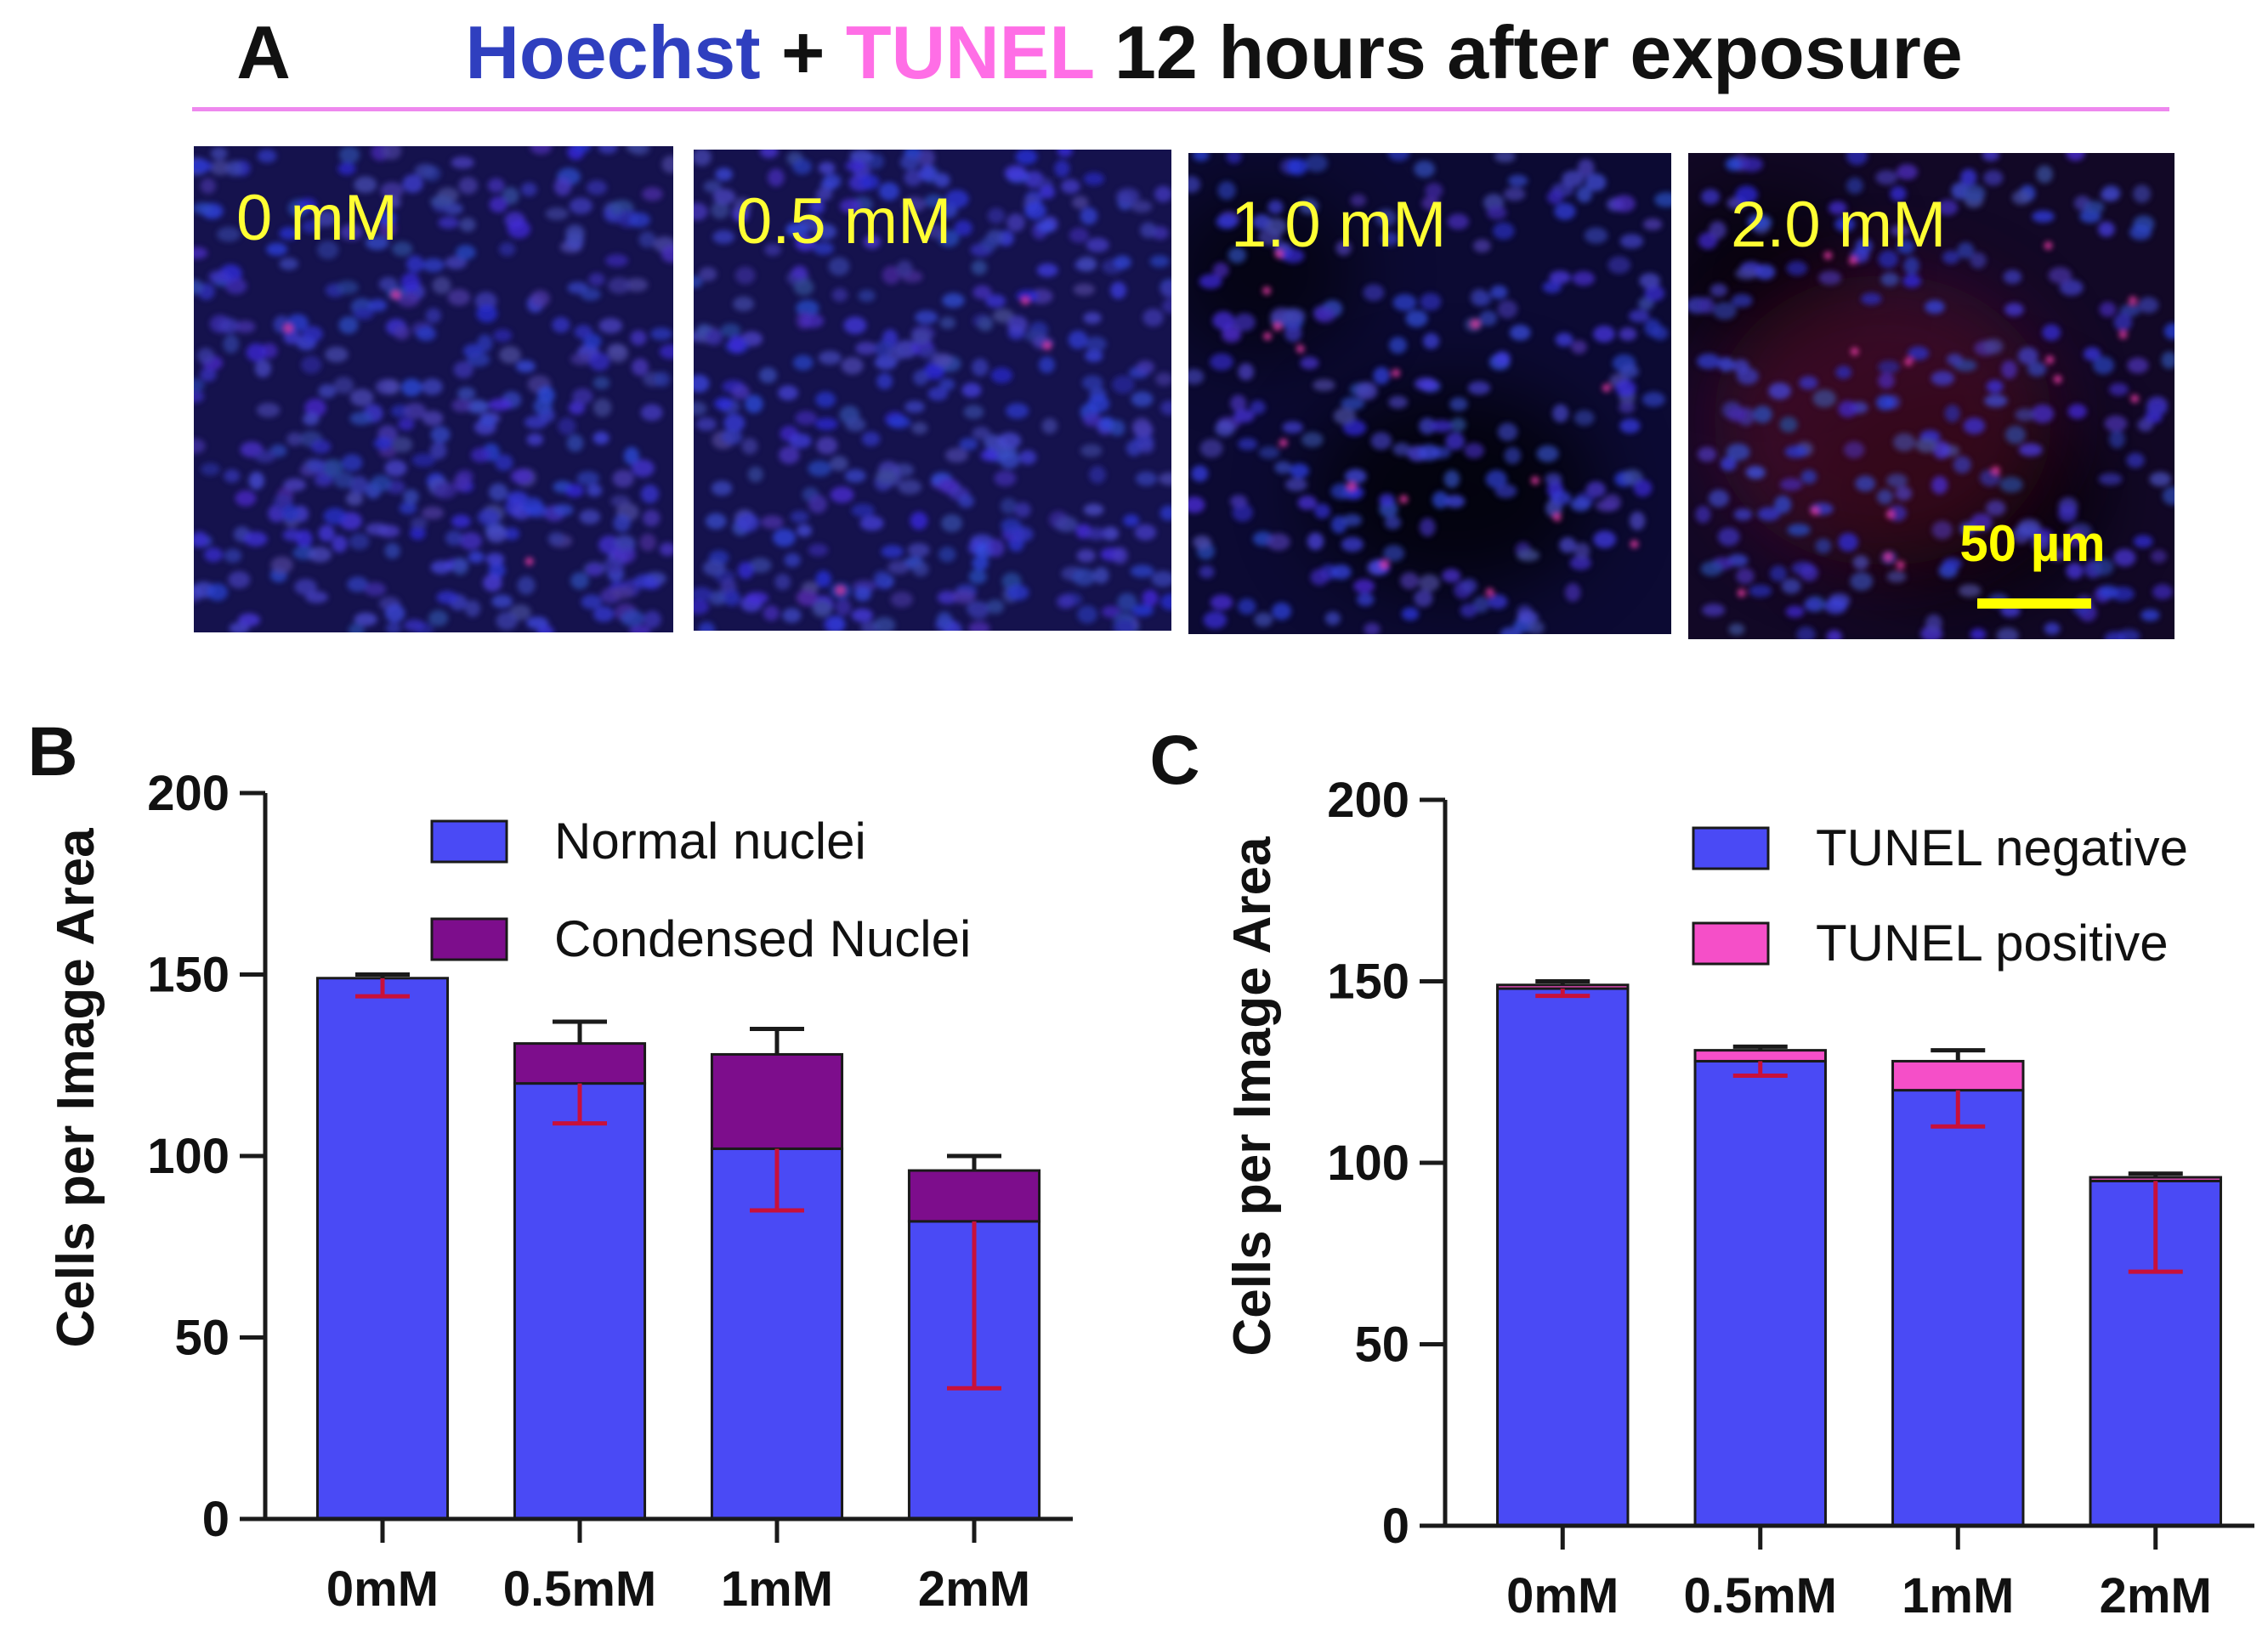 The image size is (2268, 1632). Describe the element at coordinates (1174, 760) in the screenshot. I see `panel-c-letter: C` at that location.